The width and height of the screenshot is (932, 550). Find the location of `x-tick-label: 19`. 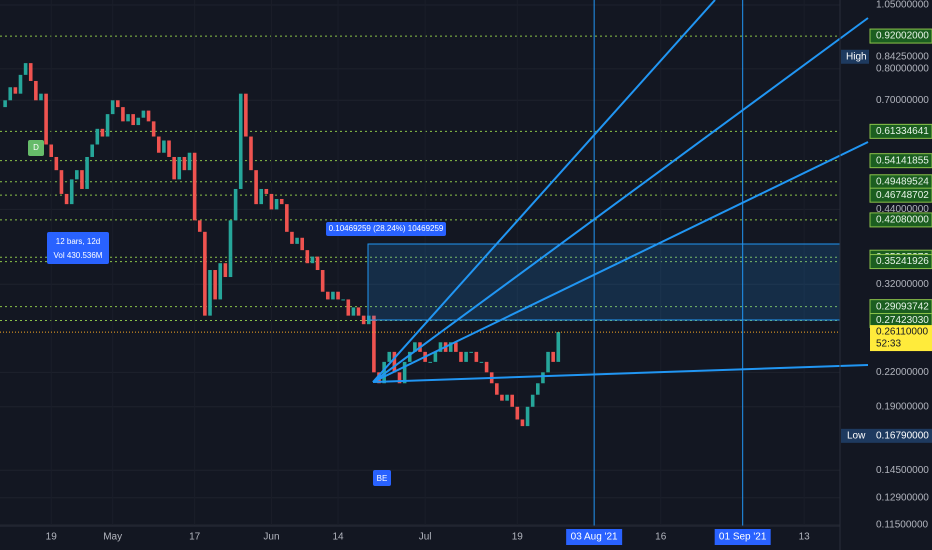

x-tick-label: 19 is located at coordinates (52, 537).